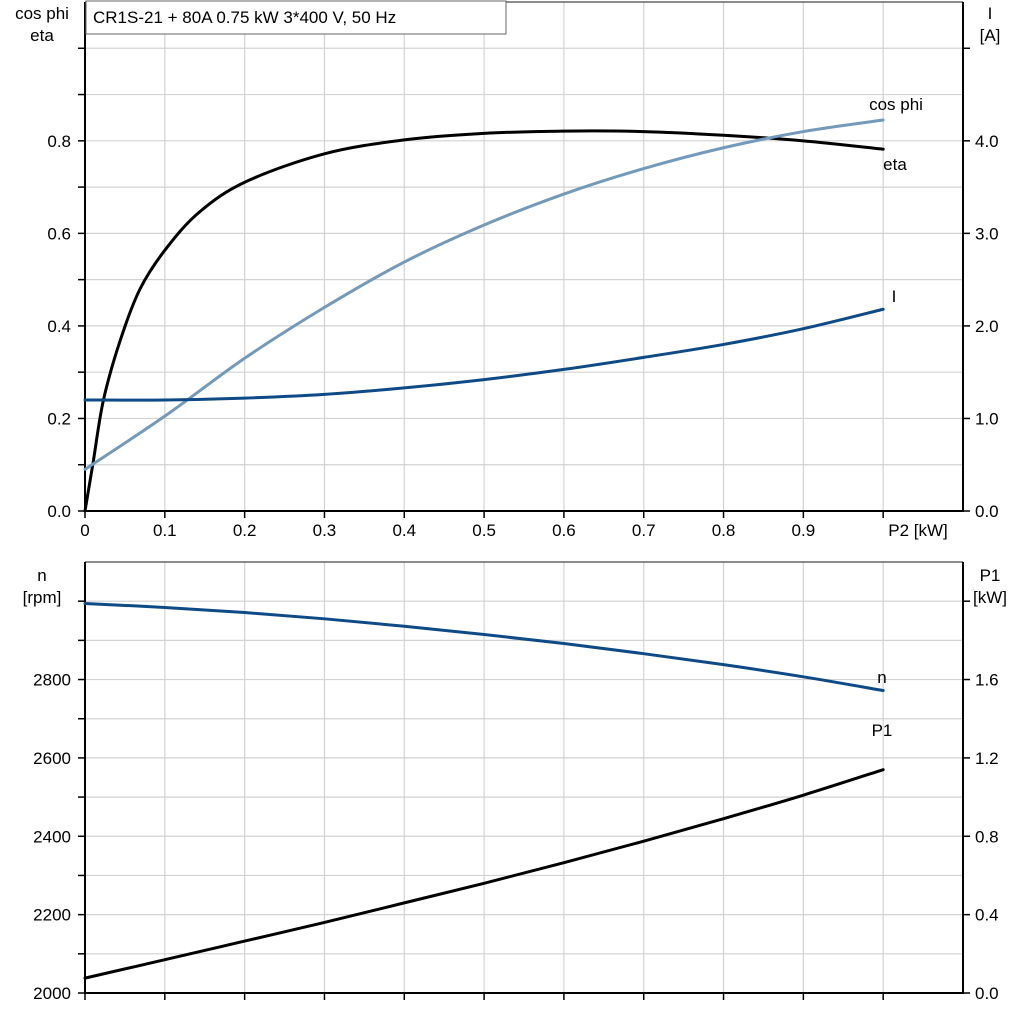  I want to click on right-axis-label: [kW], so click(990, 597).